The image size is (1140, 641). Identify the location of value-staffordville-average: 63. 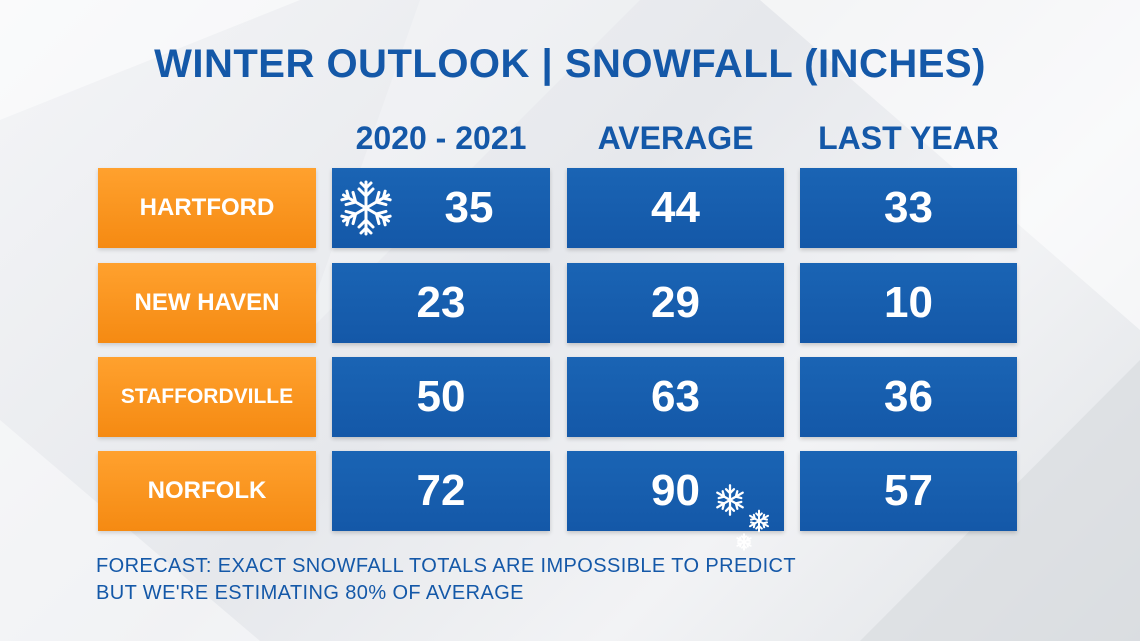
(675, 397).